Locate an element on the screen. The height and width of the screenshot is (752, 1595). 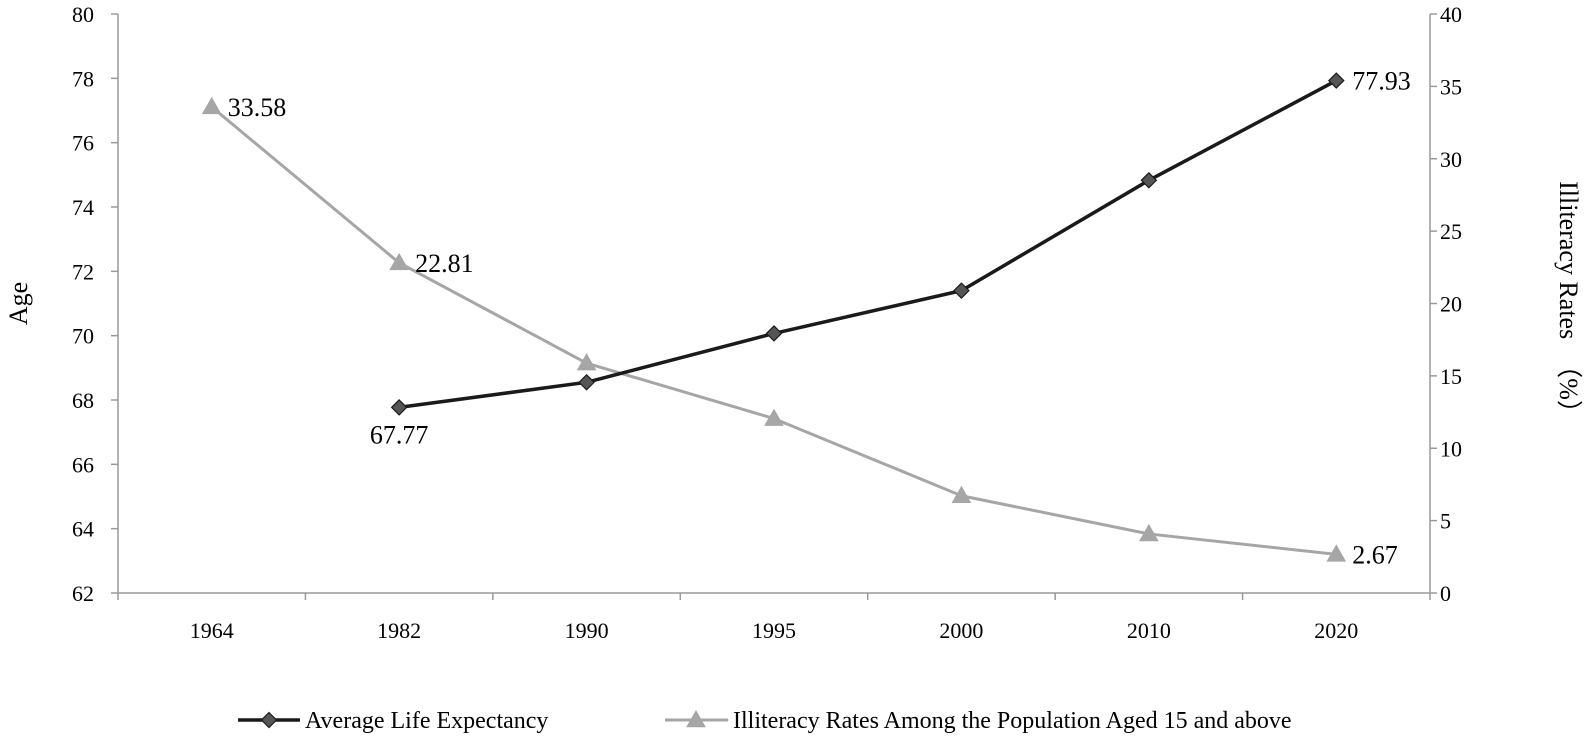
right-tick-label: 25 is located at coordinates (1451, 231).